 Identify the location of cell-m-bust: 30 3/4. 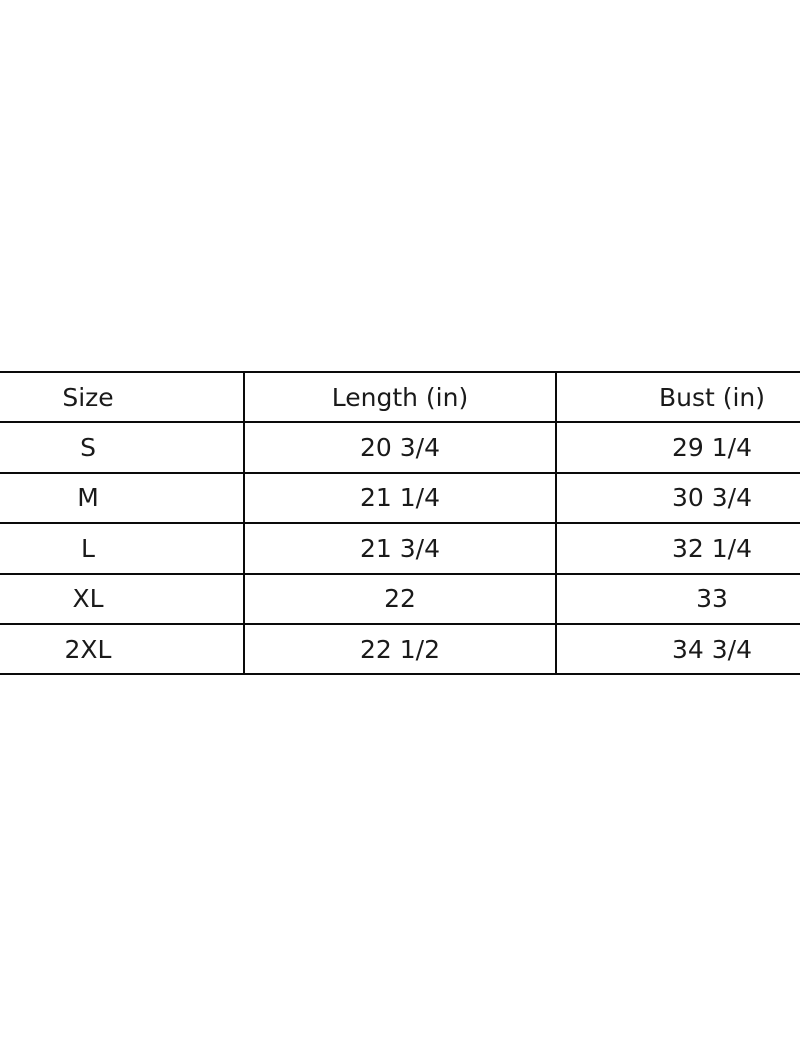
(677, 498).